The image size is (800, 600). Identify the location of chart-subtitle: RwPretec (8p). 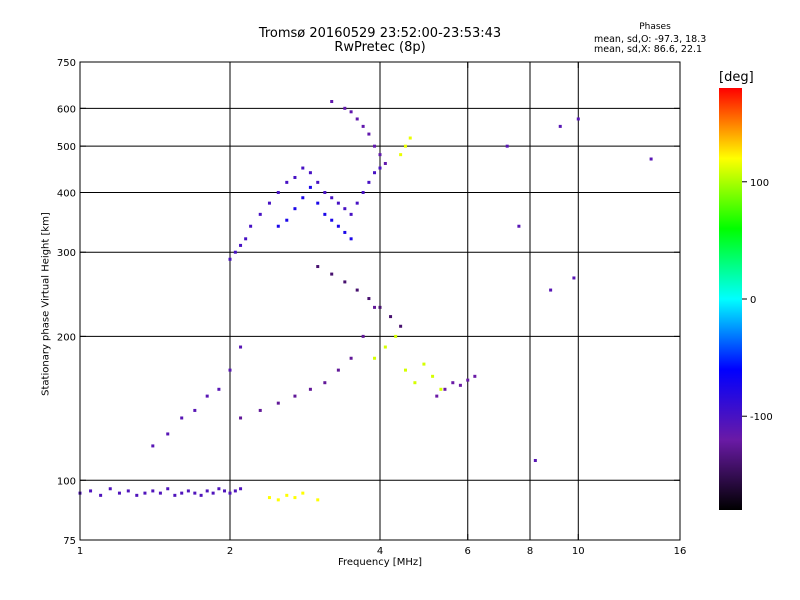
(380, 47).